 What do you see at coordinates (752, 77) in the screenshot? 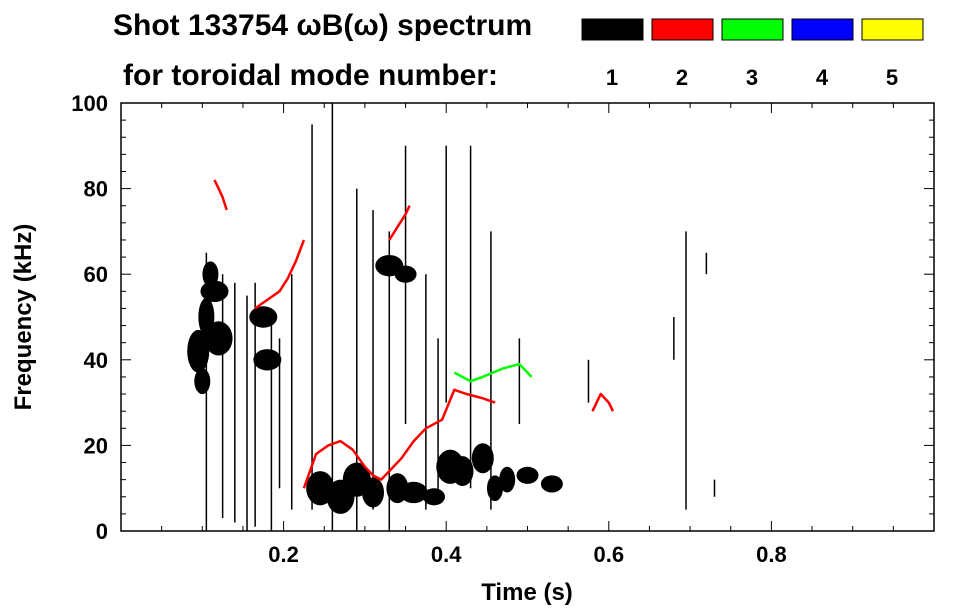
I see `legend-label-3: 3` at bounding box center [752, 77].